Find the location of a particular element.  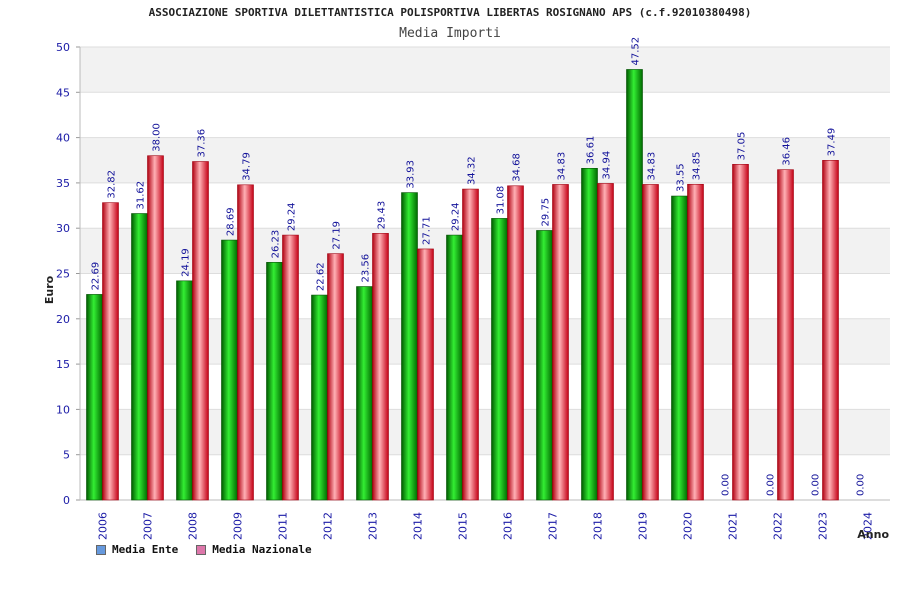

x-axis-label: Anno is located at coordinates (873, 534).